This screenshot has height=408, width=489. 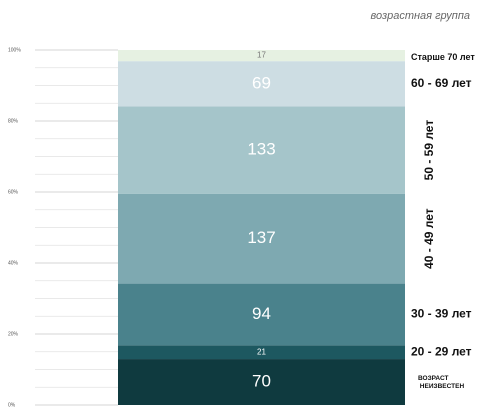 I want to click on data-label: 137, so click(x=261, y=237).